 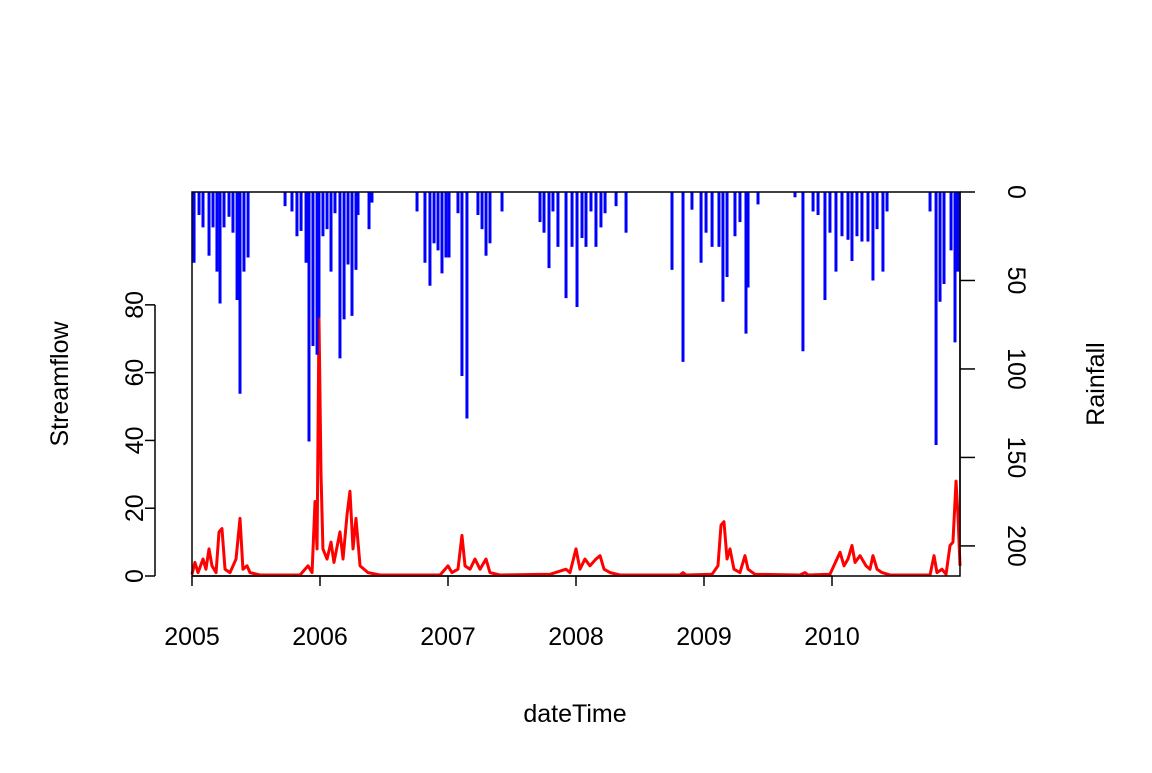 What do you see at coordinates (1096, 383) in the screenshot?
I see `y2-axis-label: Rainfall` at bounding box center [1096, 383].